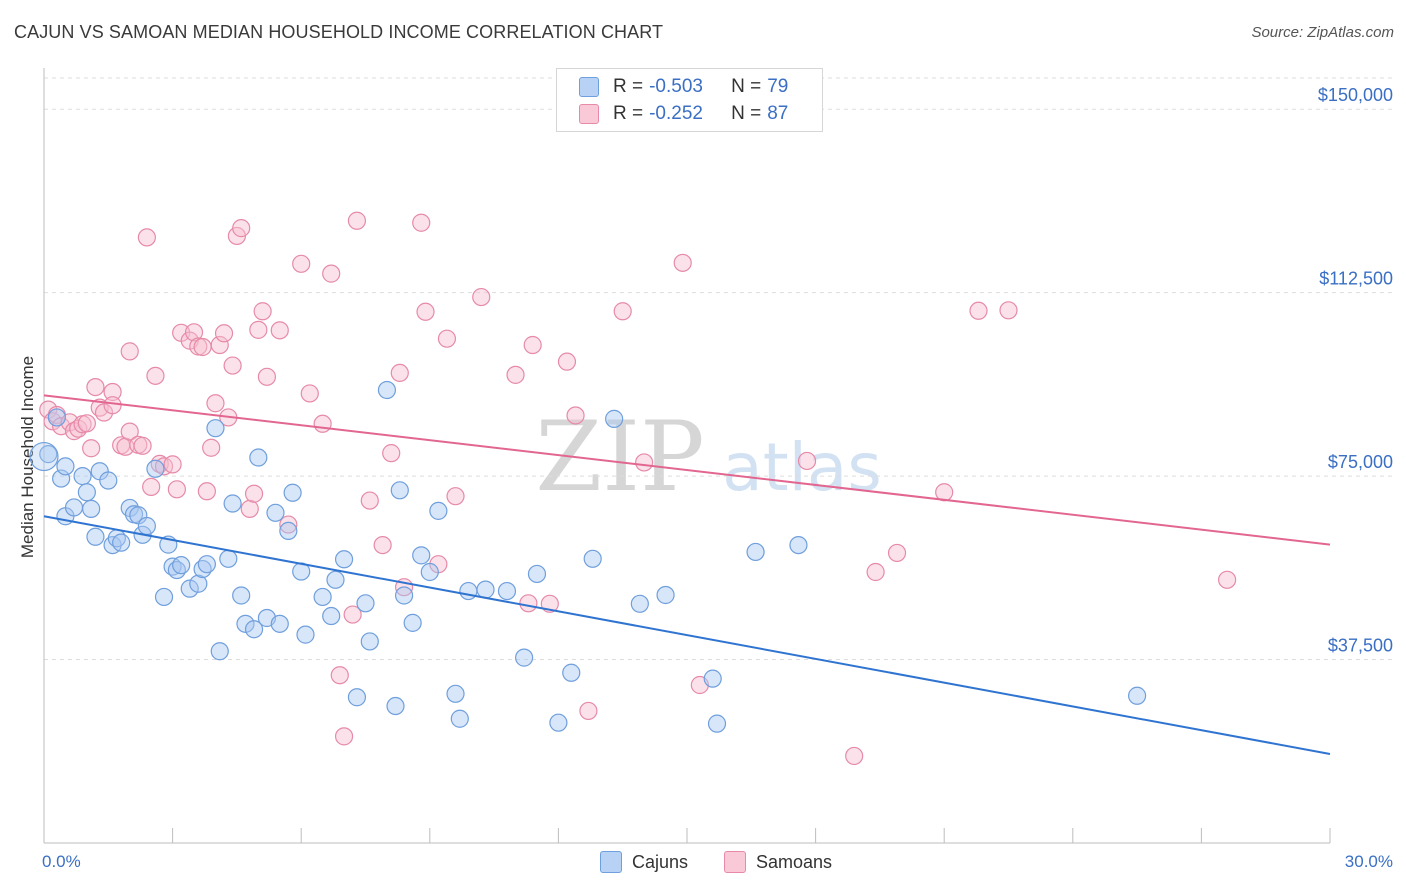 The height and width of the screenshot is (892, 1406). What do you see at coordinates (628, 113) in the screenshot?
I see `samoan-r-label: R =` at bounding box center [628, 113].